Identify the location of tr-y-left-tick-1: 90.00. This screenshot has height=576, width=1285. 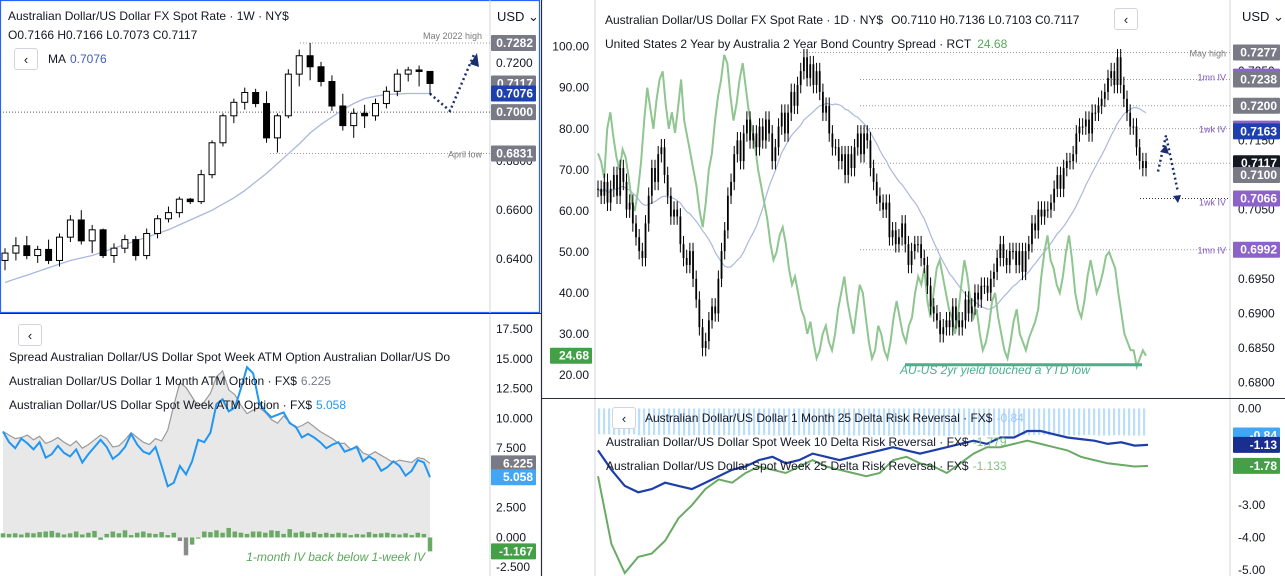
(574, 88).